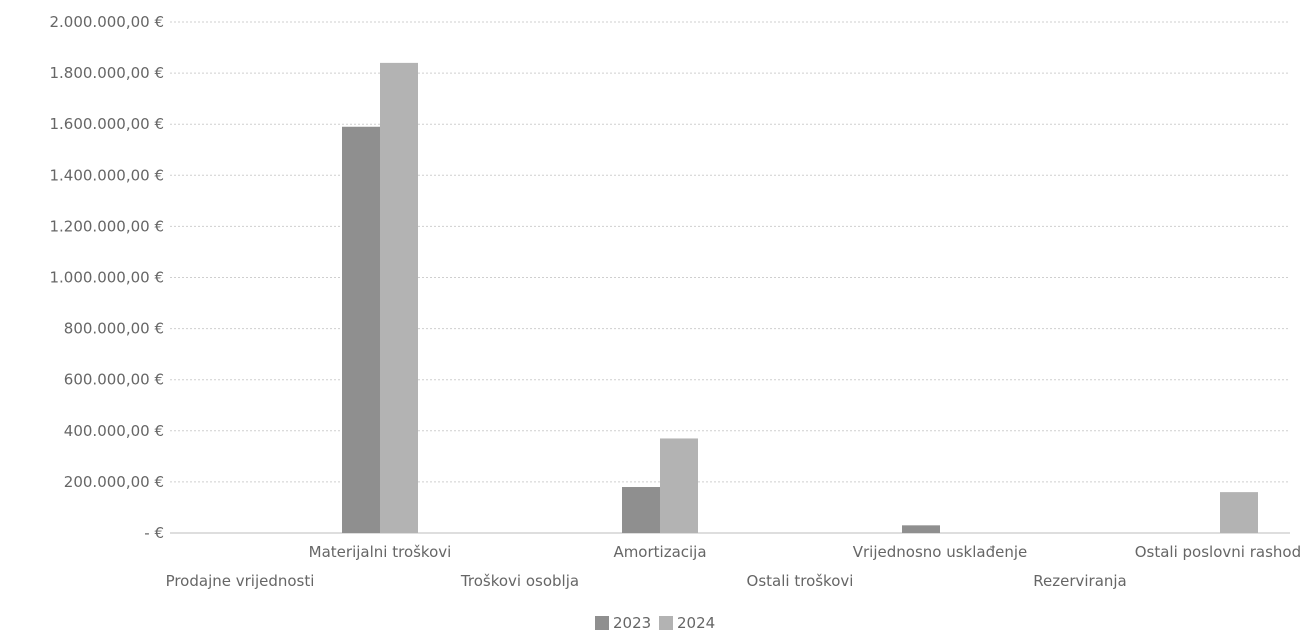 This screenshot has height=643, width=1302. Describe the element at coordinates (114, 482) in the screenshot. I see `y-tick-label: 200.000,00 €` at that location.